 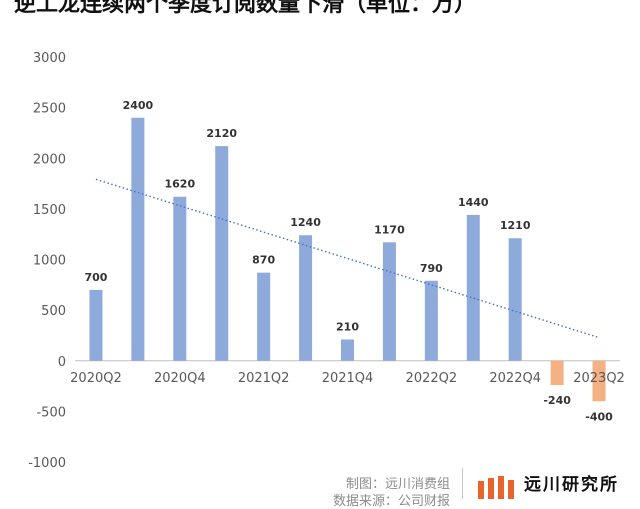 I want to click on brand-divider, so click(x=462, y=483).